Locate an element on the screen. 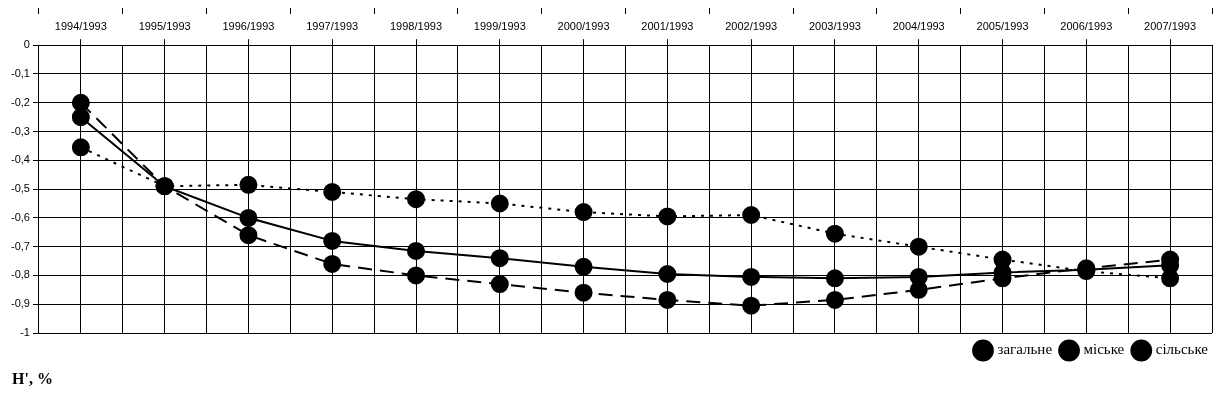  x-tick-label: 2001/1993 is located at coordinates (667, 25).